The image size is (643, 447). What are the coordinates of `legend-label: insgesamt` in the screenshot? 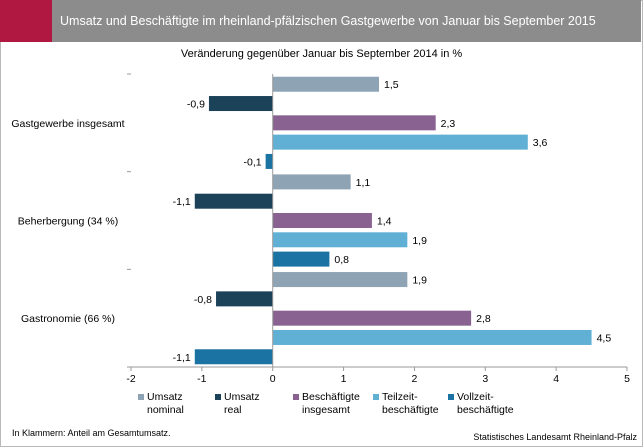 It's located at (326, 410).